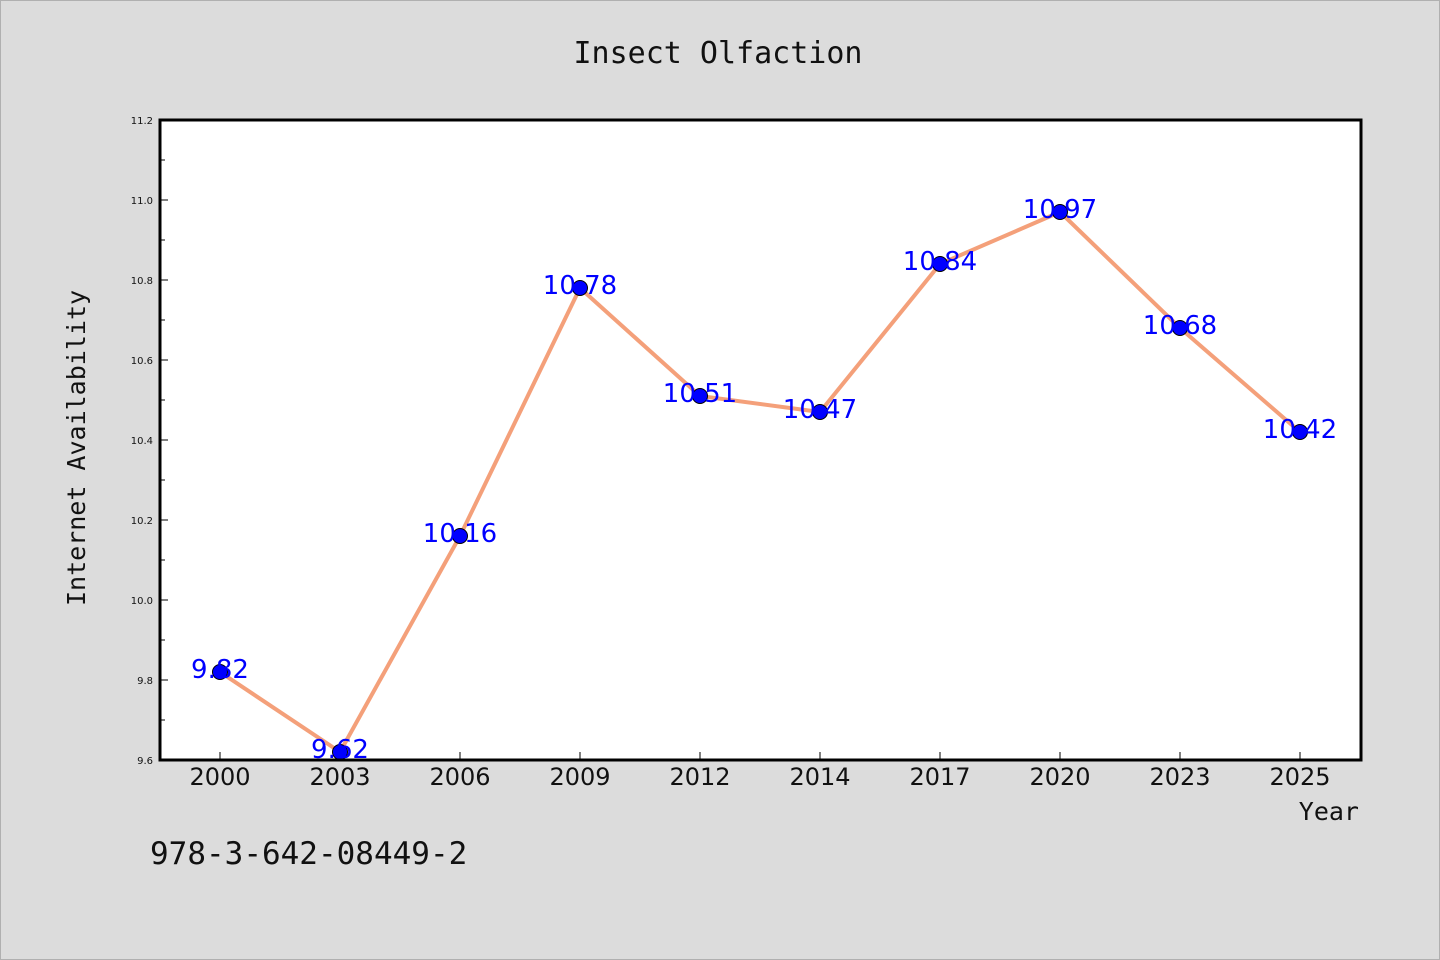 Image resolution: width=1440 pixels, height=960 pixels. What do you see at coordinates (699, 777) in the screenshot?
I see `x-tick-label: 2012` at bounding box center [699, 777].